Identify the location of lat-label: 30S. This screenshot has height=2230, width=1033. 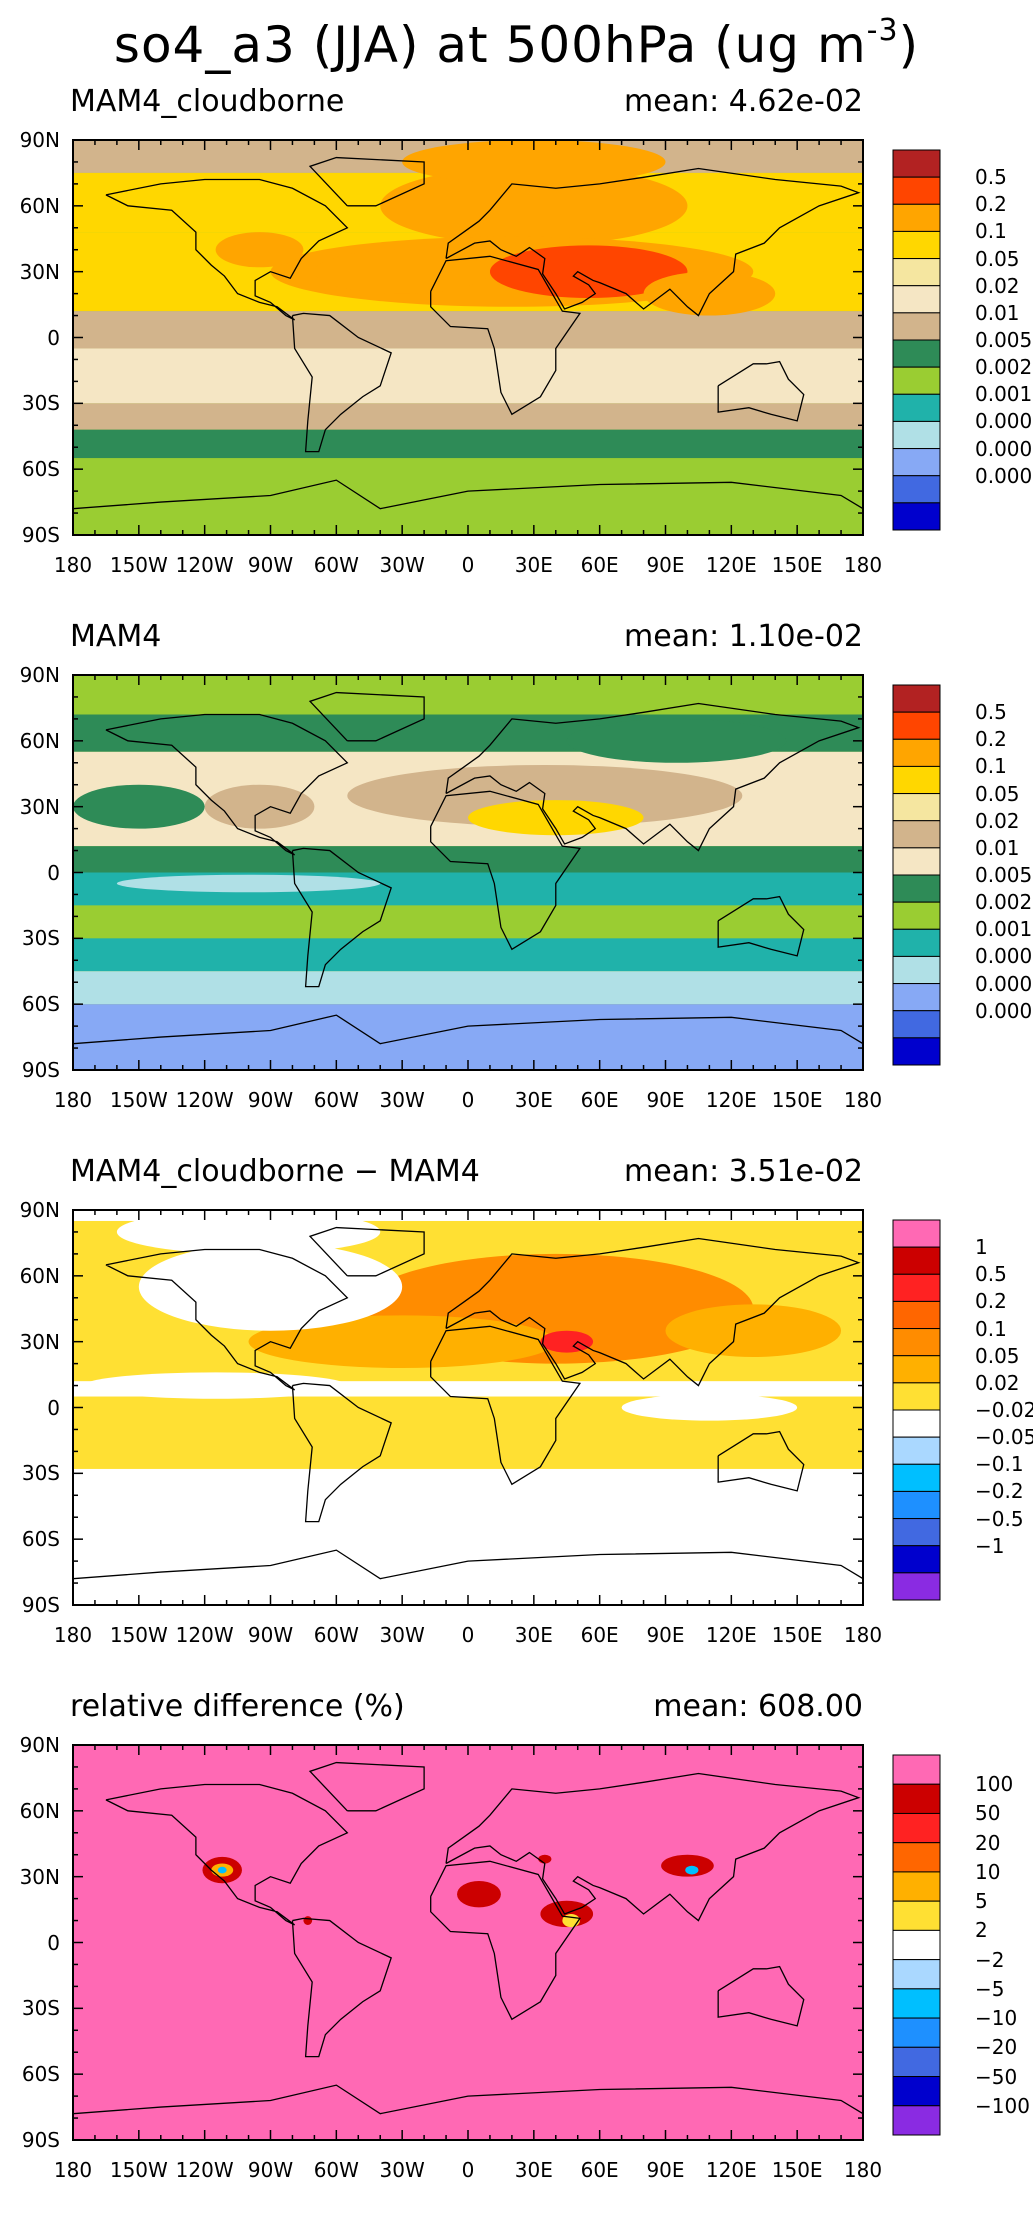
(40, 1473).